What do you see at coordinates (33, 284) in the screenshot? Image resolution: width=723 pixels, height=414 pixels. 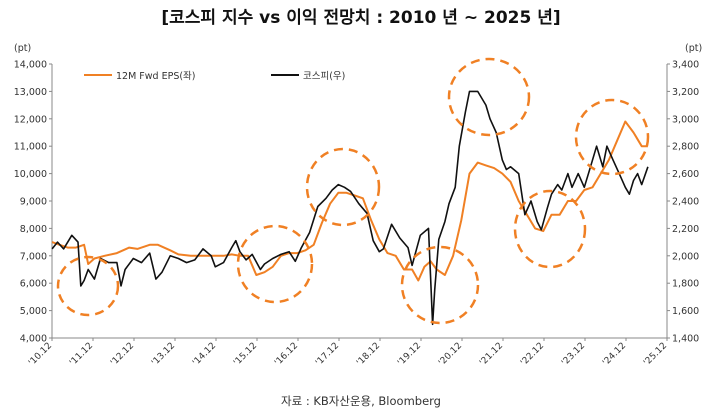 I see `left-tick-label: 6,000` at bounding box center [33, 284].